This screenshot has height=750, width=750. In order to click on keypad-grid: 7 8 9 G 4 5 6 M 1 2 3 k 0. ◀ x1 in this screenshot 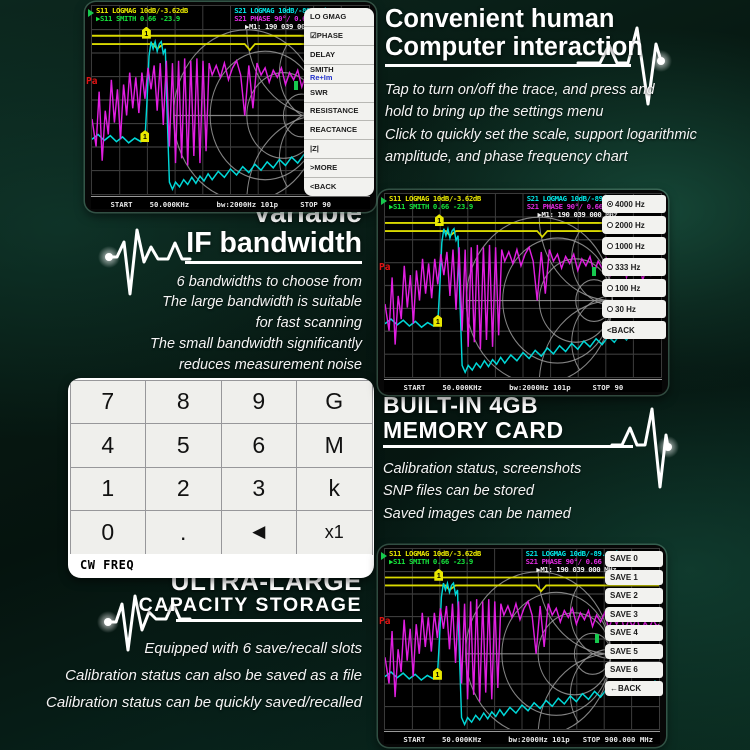, I will do `click(221, 467)`.